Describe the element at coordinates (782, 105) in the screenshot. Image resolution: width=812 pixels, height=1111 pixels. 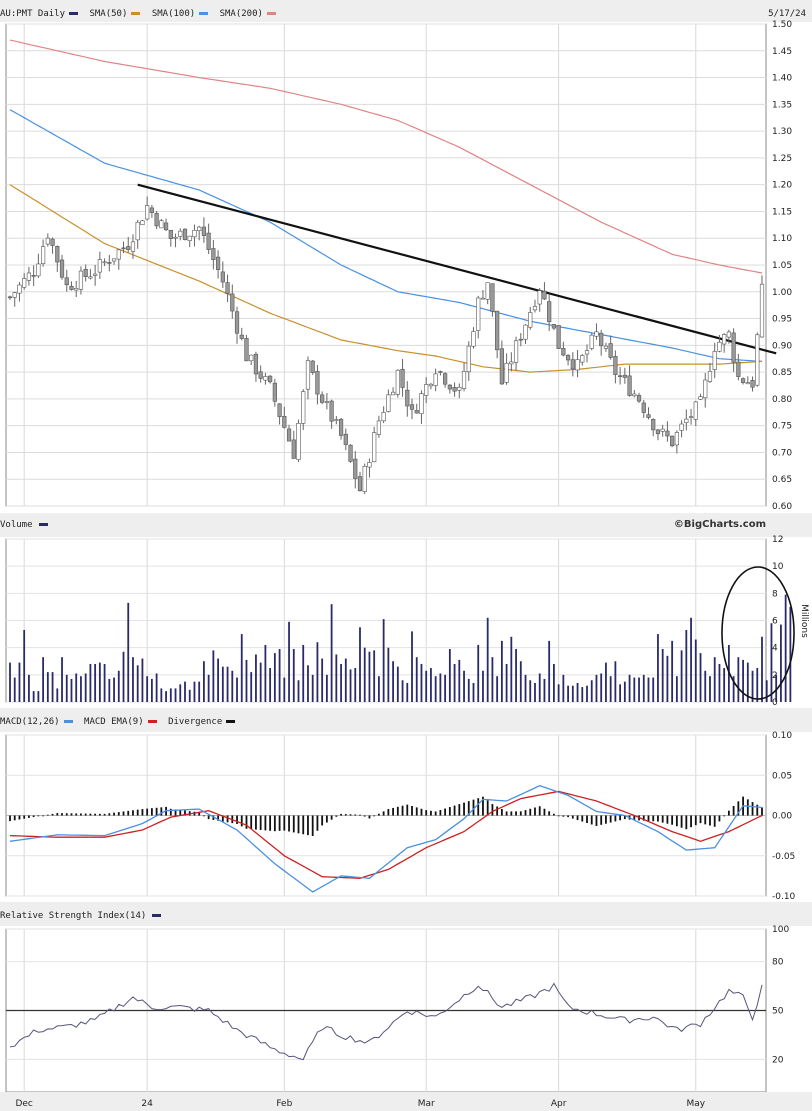
I see `price-tick-label: 1.35` at that location.